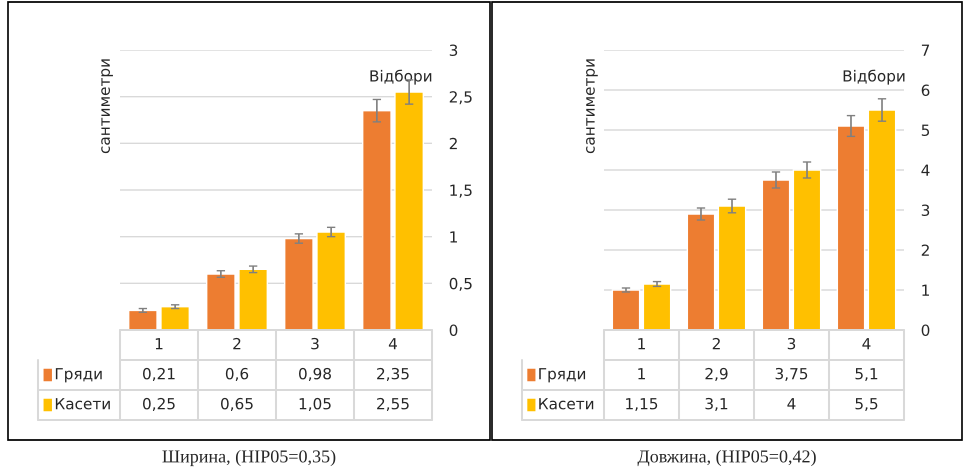 This screenshot has width=966, height=473. What do you see at coordinates (237, 404) in the screenshot?
I see `data-label: 0,65` at bounding box center [237, 404].